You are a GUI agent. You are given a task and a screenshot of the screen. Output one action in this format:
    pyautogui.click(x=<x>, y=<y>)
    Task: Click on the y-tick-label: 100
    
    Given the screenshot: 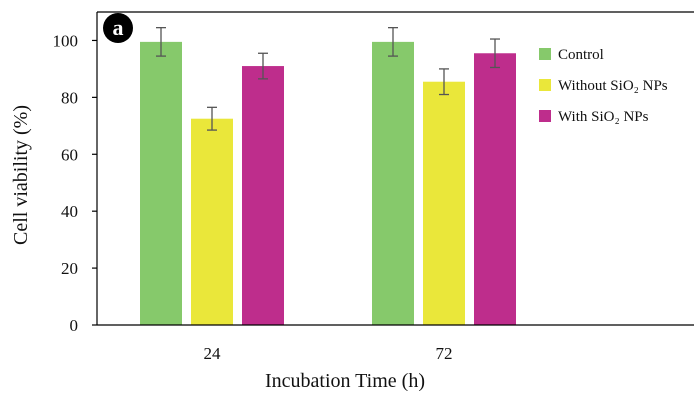 What is the action you would take?
    pyautogui.click(x=66, y=40)
    